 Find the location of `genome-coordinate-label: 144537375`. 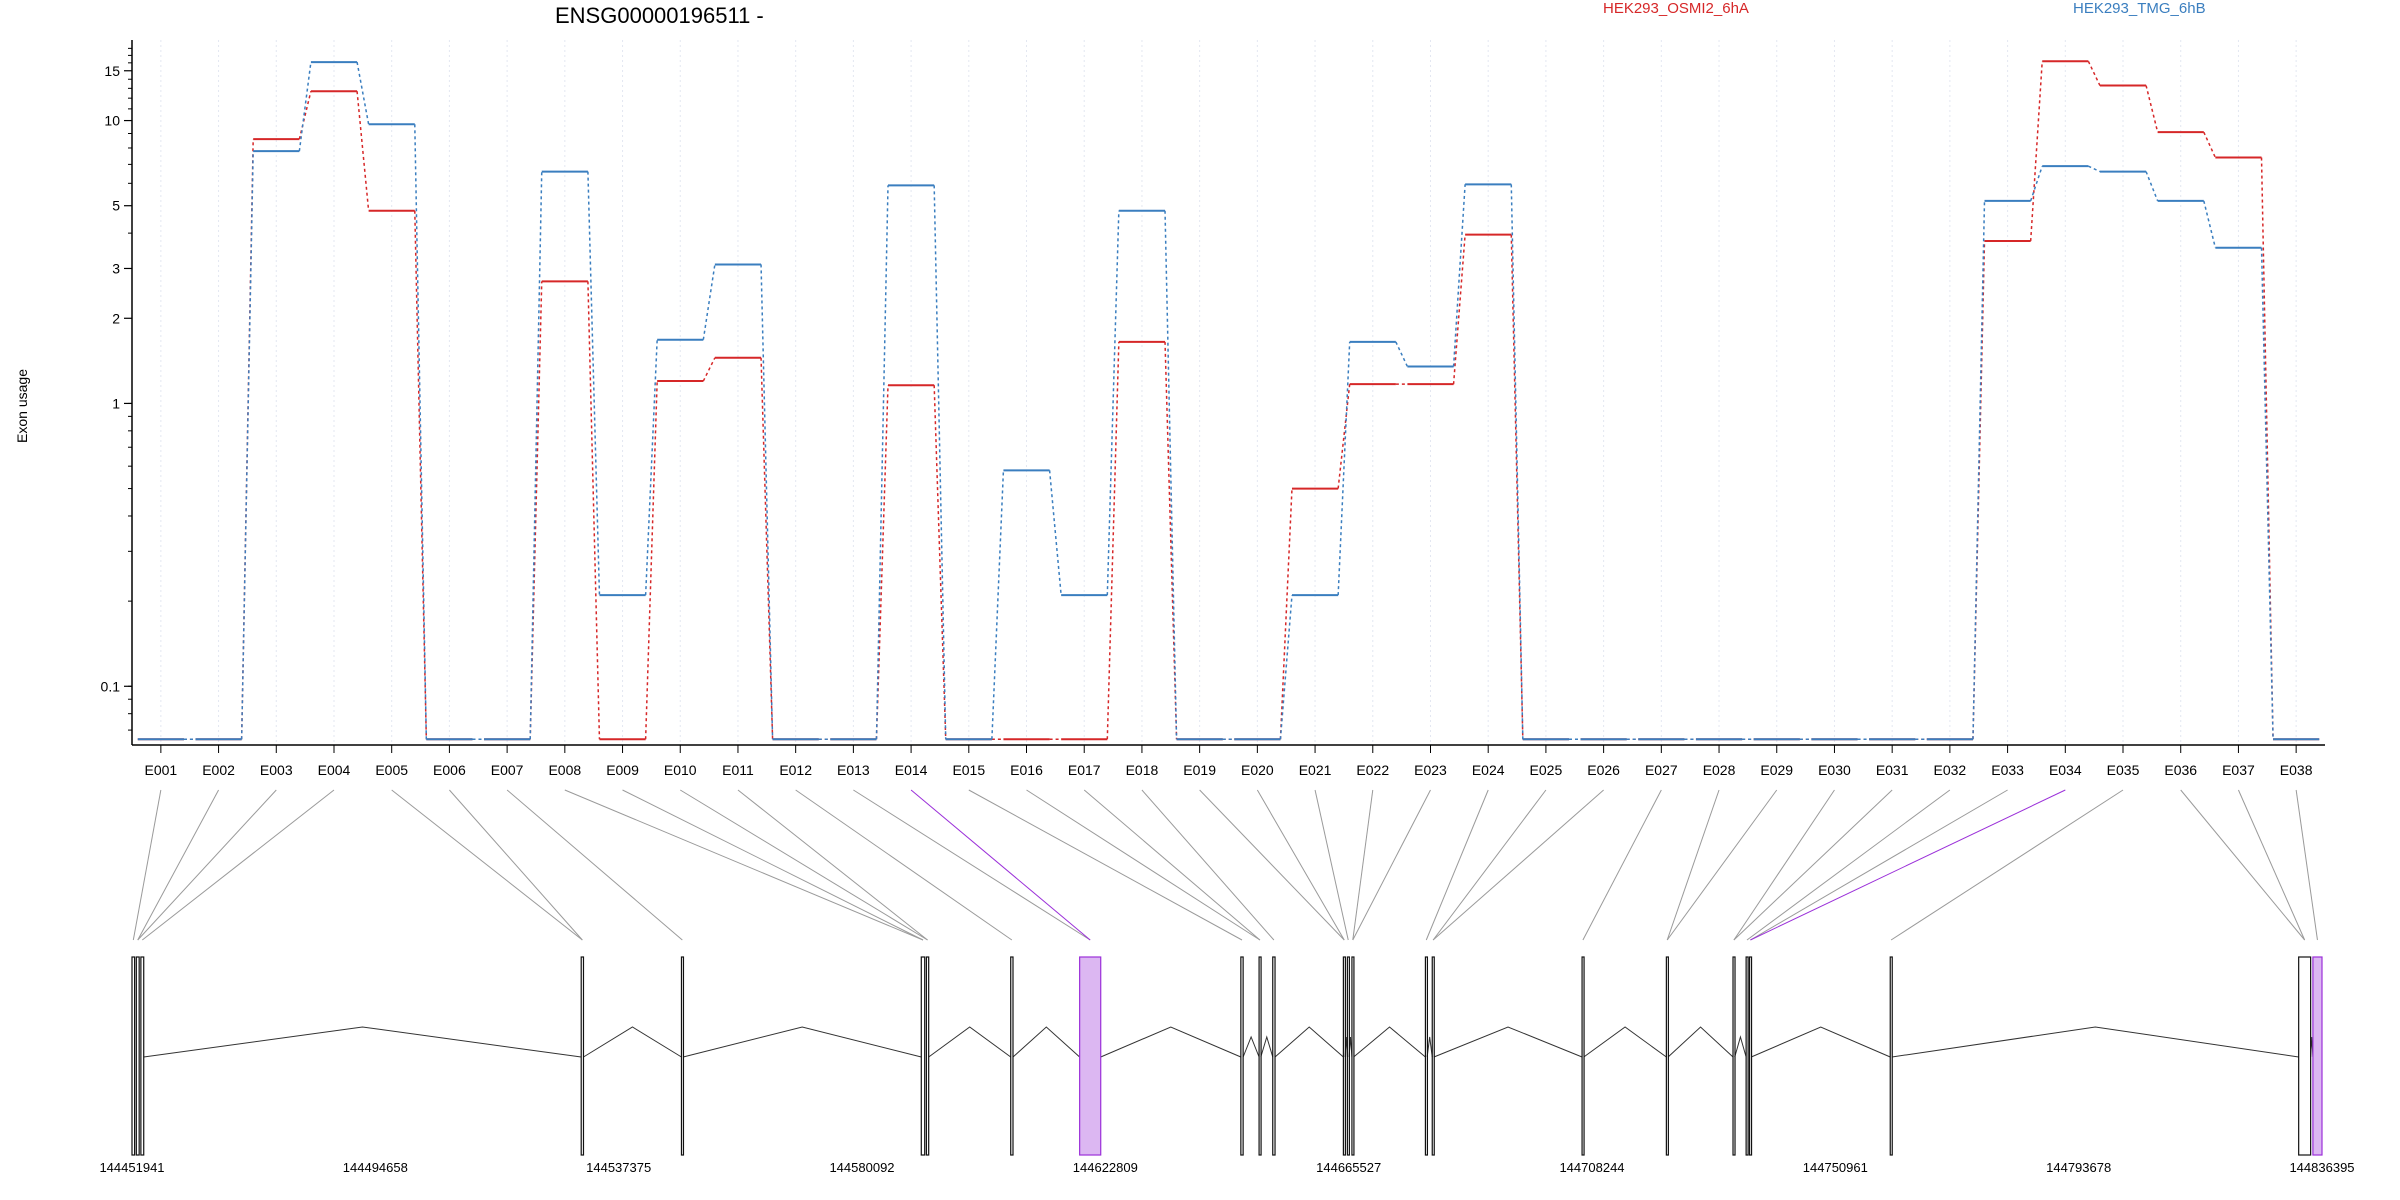

genome-coordinate-label: 144537375 is located at coordinates (618, 1167).